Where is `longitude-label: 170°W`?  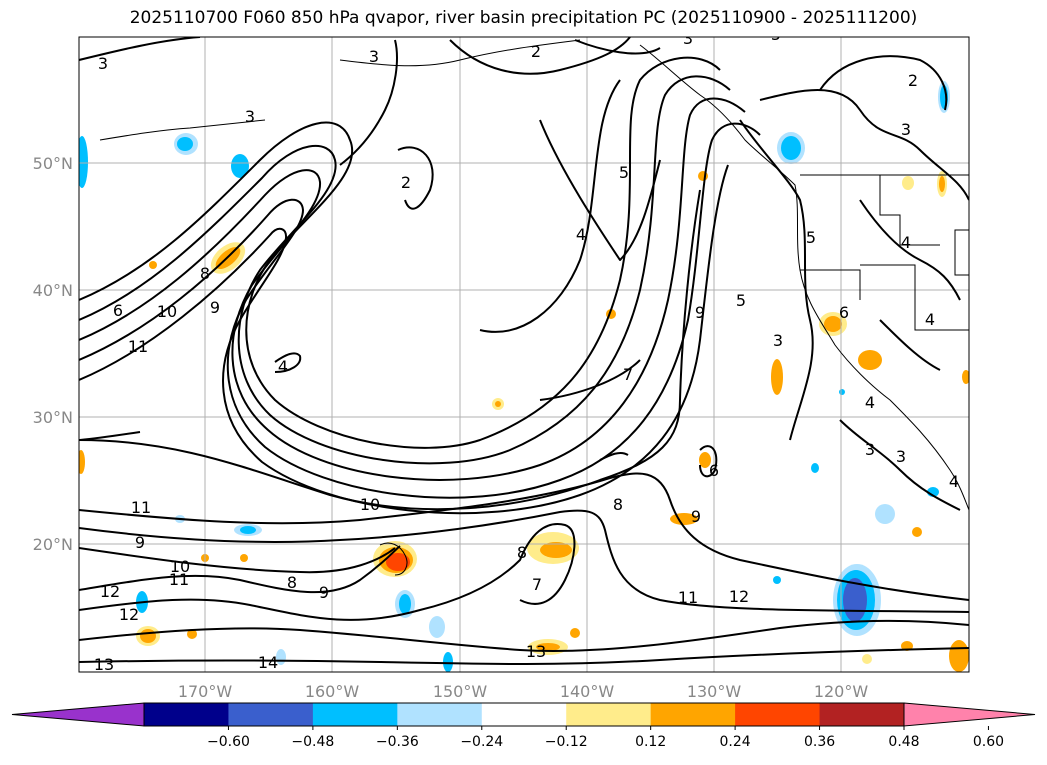
longitude-label: 170°W is located at coordinates (205, 691).